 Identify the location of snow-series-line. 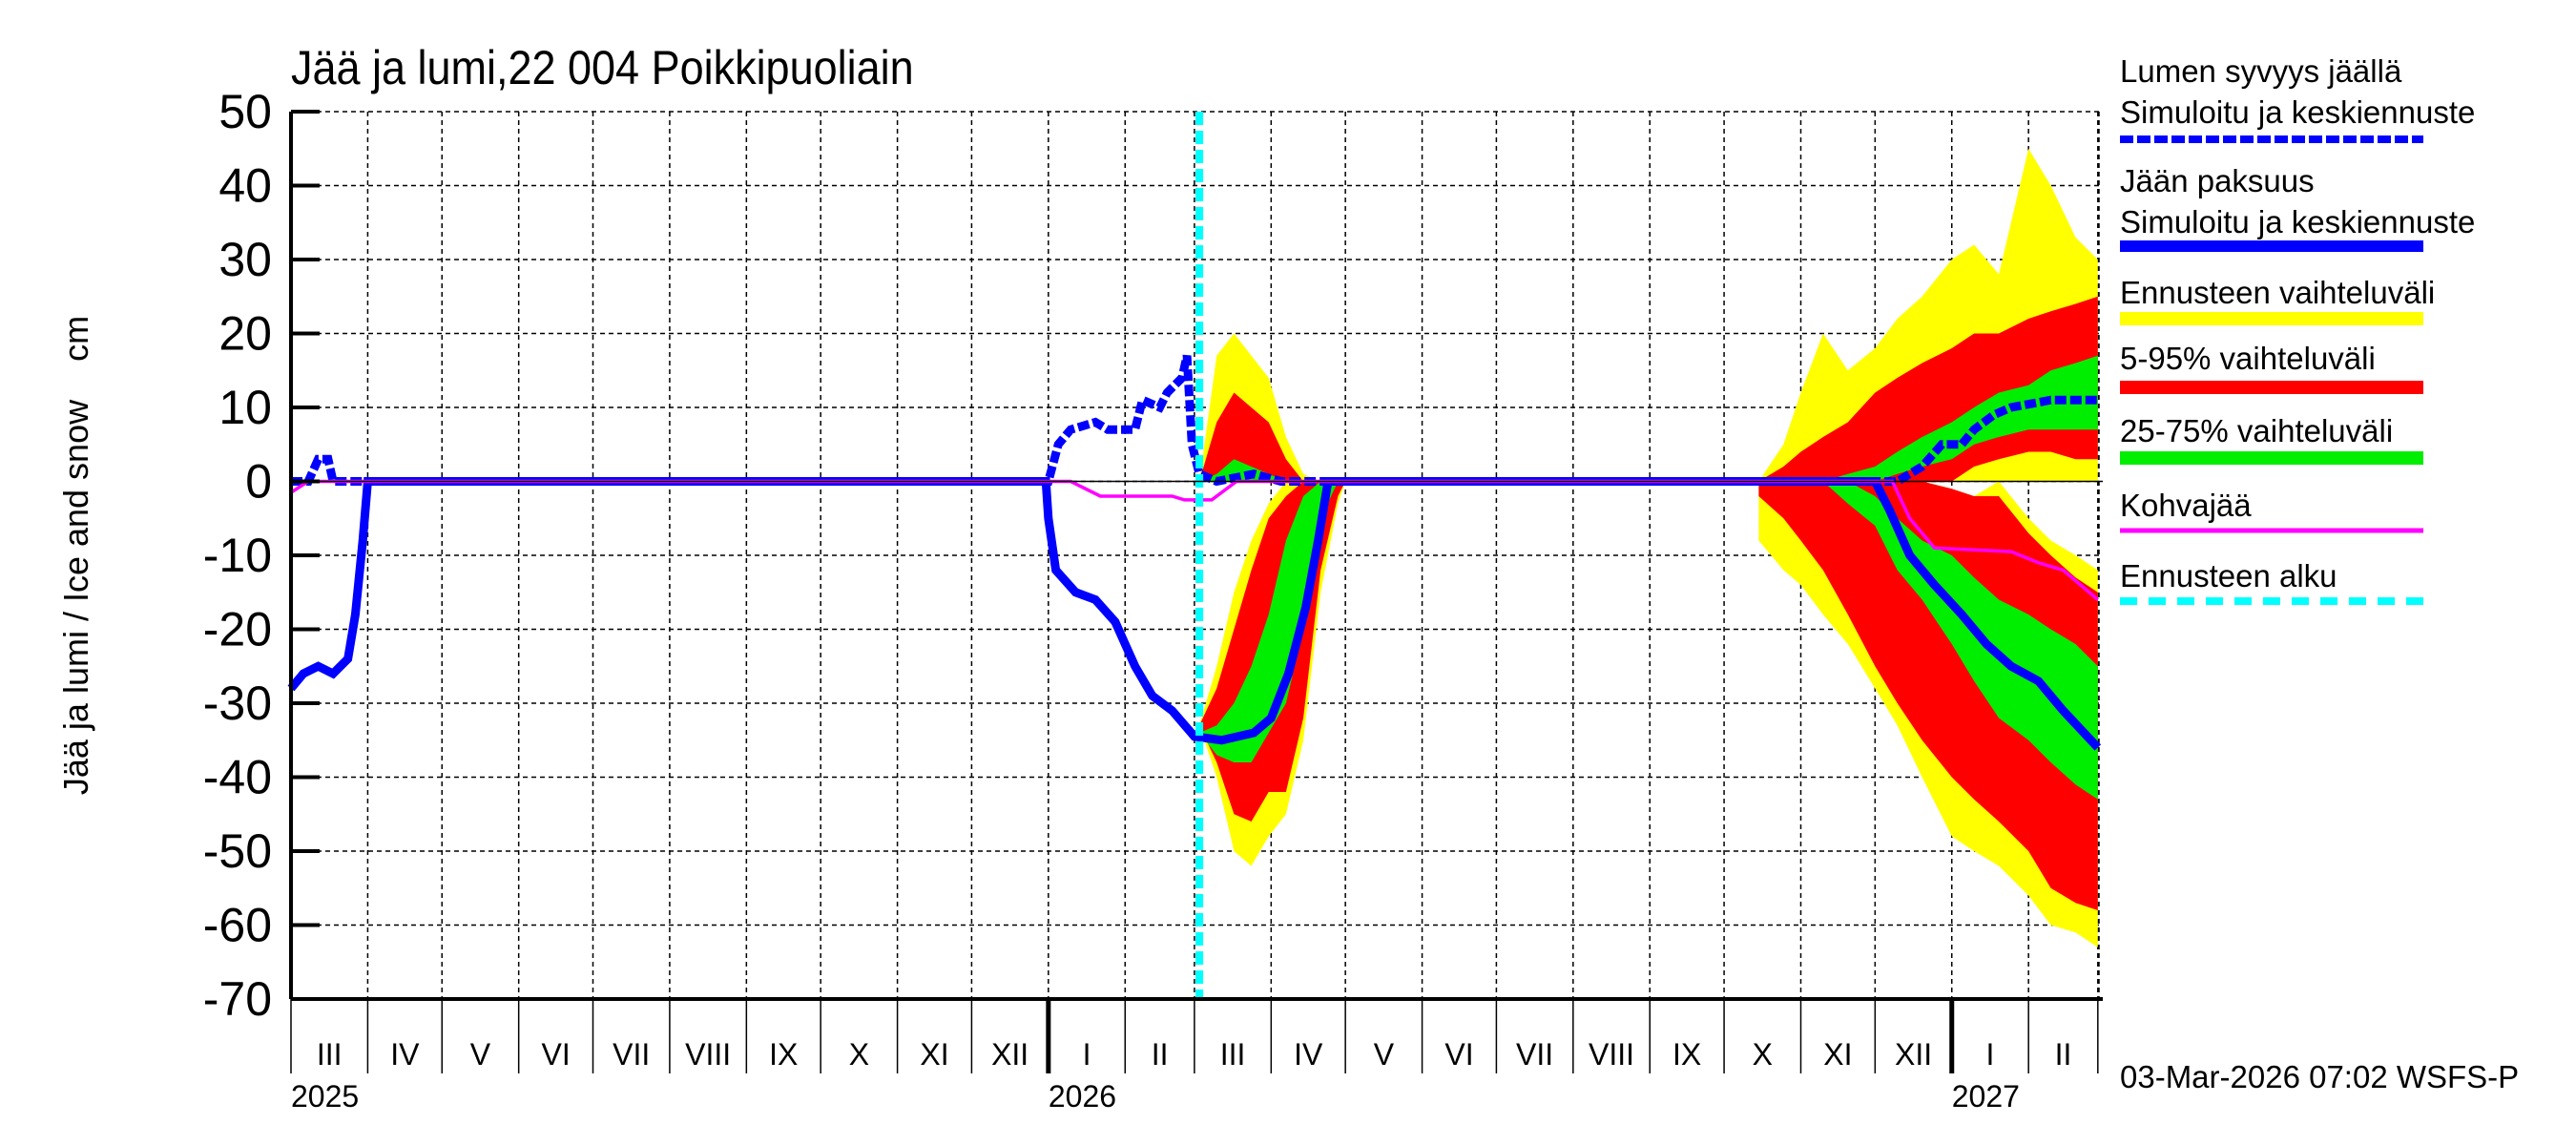
(1194, 420).